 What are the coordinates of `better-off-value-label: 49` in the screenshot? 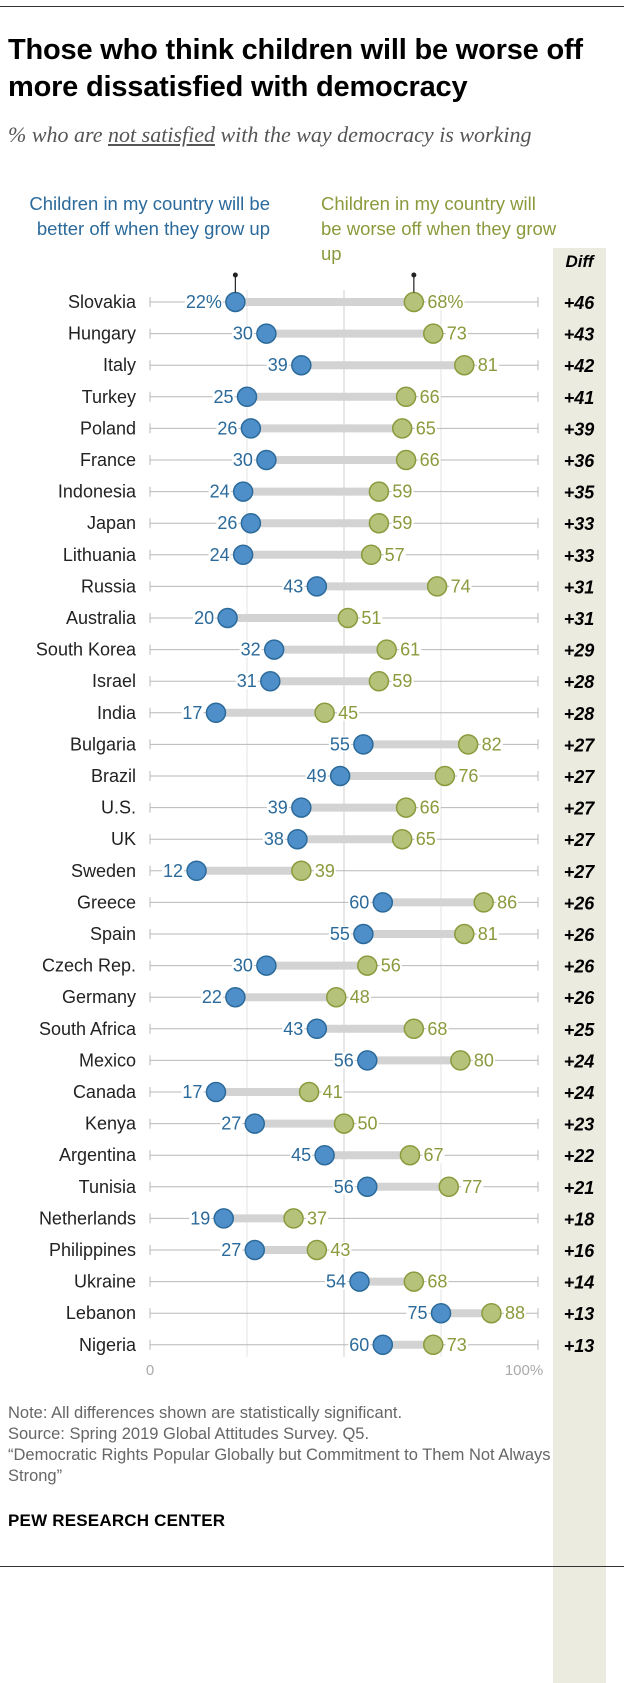 It's located at (317, 776).